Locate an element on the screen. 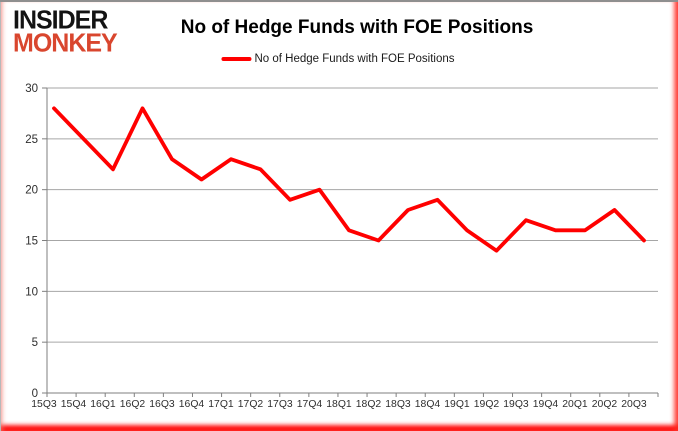 This screenshot has width=678, height=431. x-tick-label: 18Q2 is located at coordinates (369, 404).